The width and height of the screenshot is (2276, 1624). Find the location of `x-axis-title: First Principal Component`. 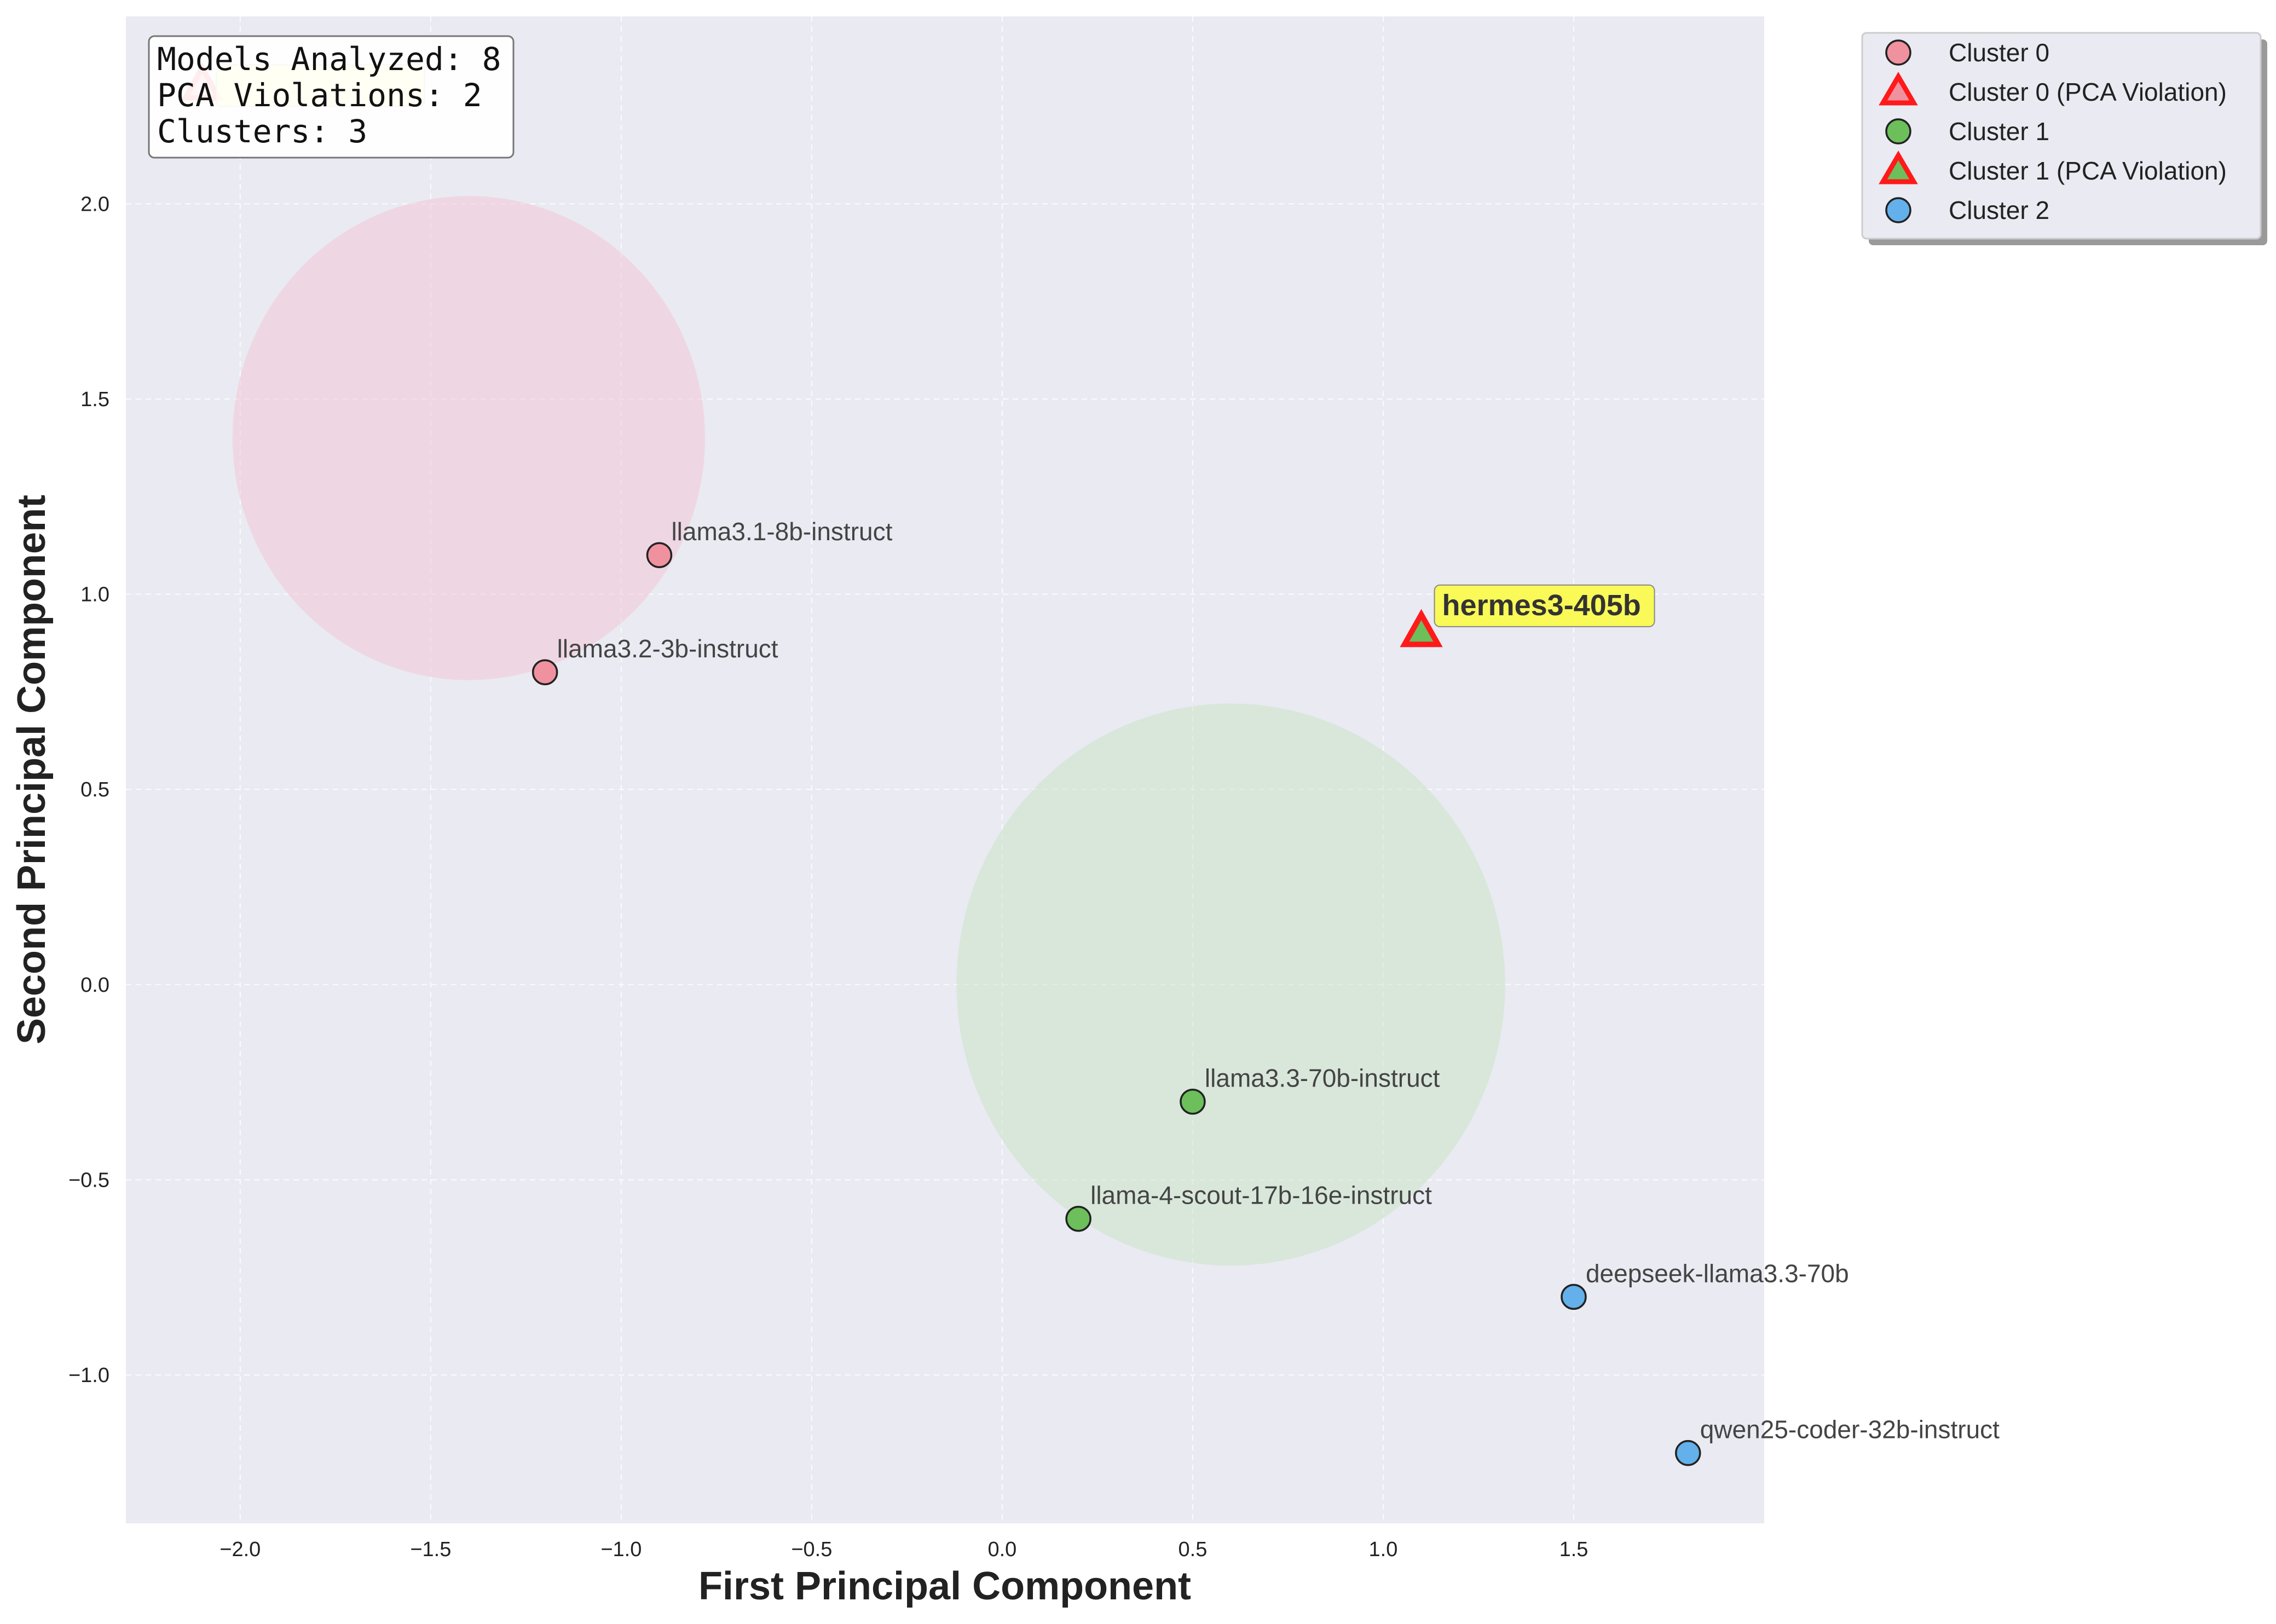

x-axis-title: First Principal Component is located at coordinates (944, 1586).